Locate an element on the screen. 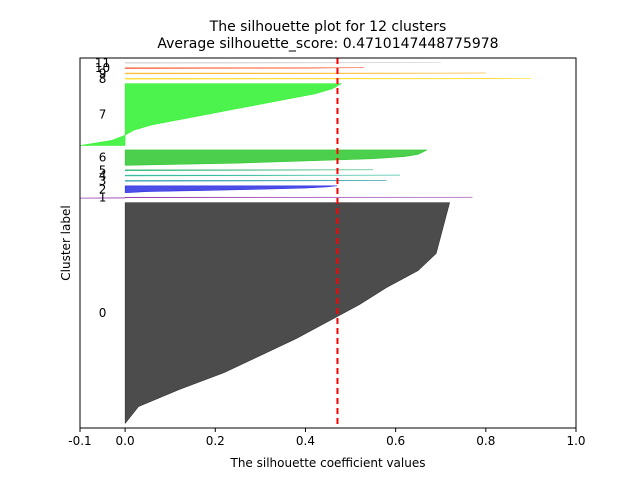  cluster-label-8: 8 is located at coordinates (103, 79).